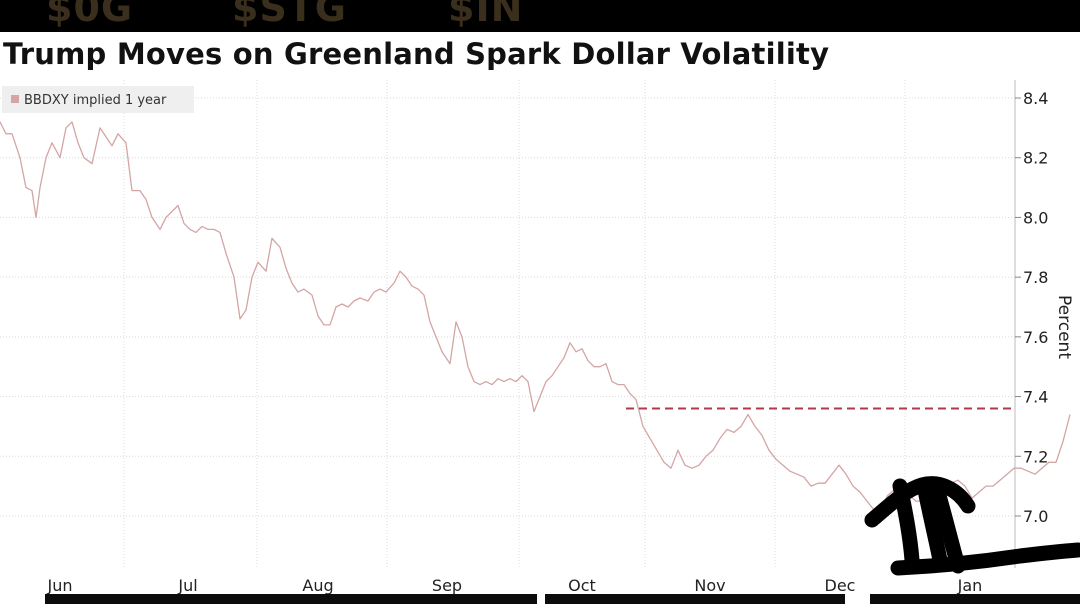 This screenshot has width=1080, height=604. I want to click on x-tick-label: Jul, so click(187, 585).